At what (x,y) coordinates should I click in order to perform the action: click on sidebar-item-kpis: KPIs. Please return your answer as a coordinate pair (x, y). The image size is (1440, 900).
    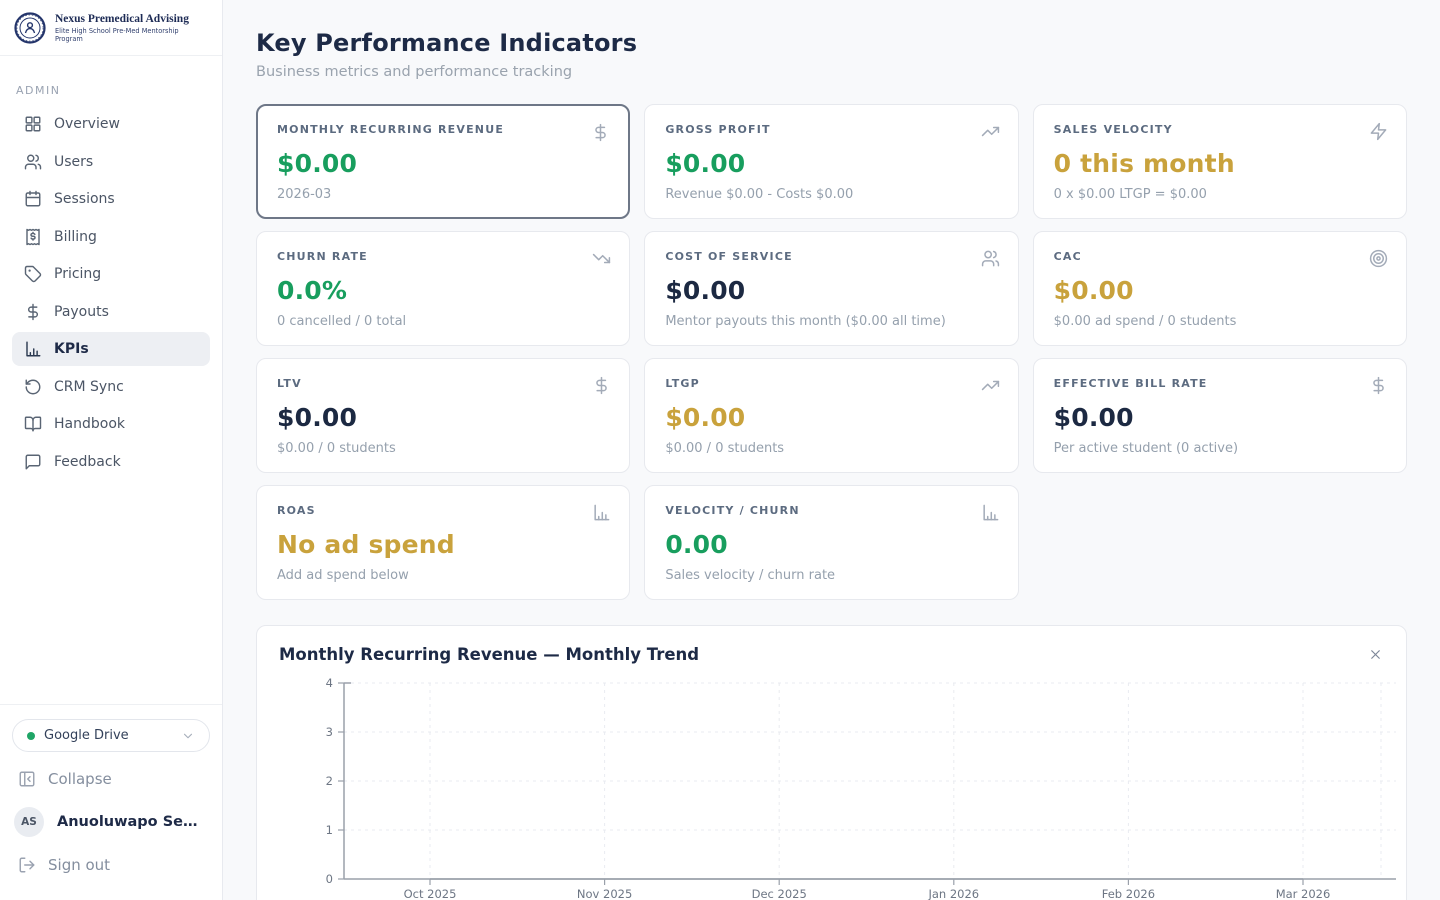
    Looking at the image, I should click on (111, 349).